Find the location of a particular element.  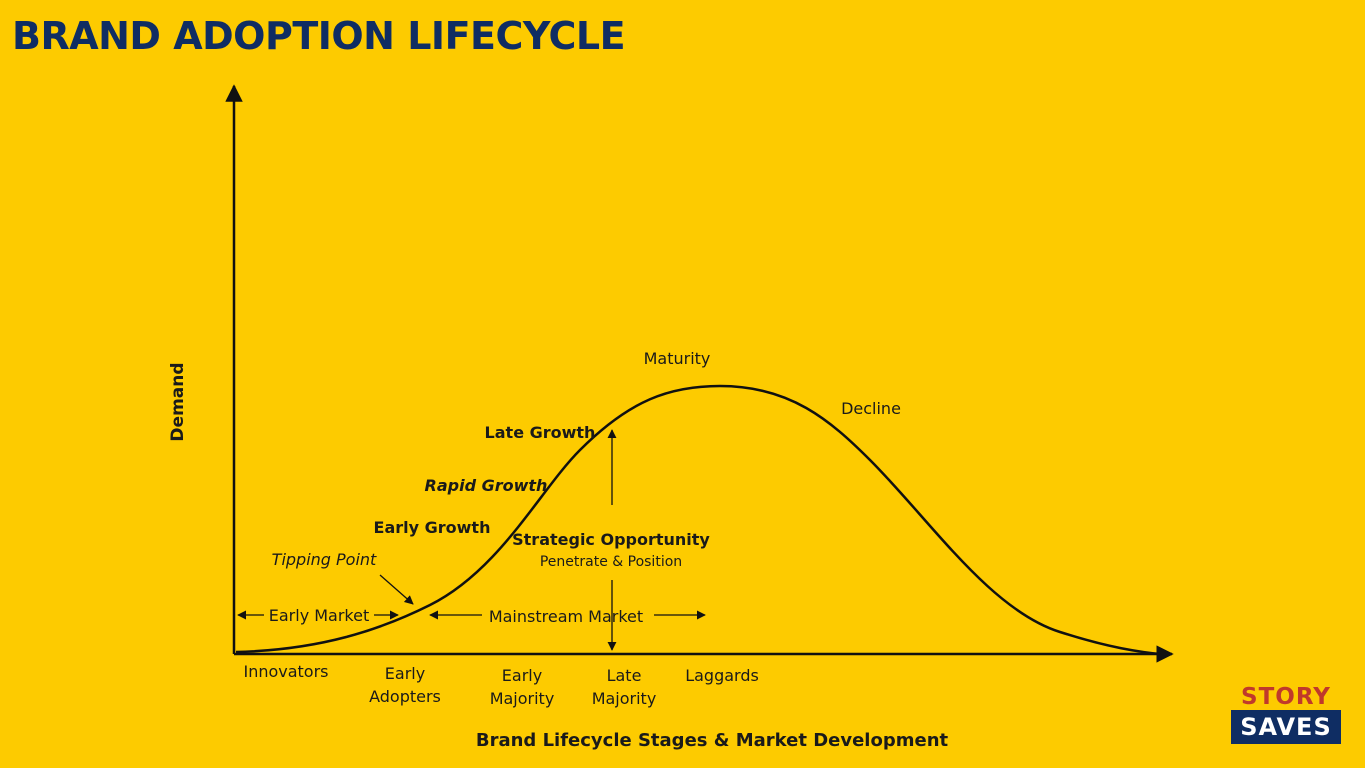

logo-top-text: STORY is located at coordinates (1286, 697).